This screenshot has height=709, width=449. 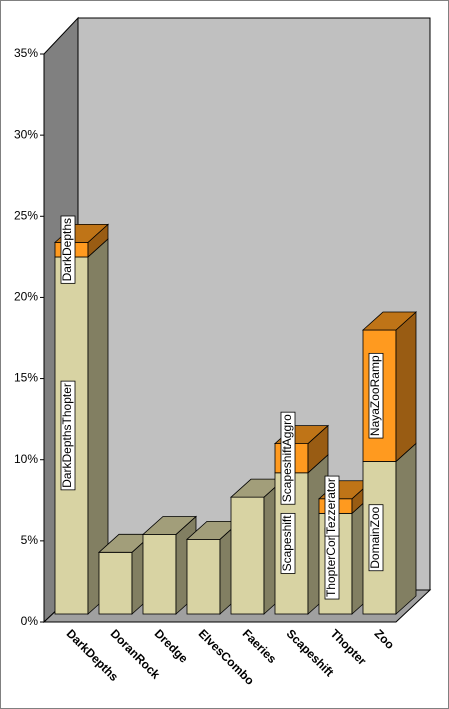 I want to click on y-tick-label: 30%, so click(x=26, y=134).